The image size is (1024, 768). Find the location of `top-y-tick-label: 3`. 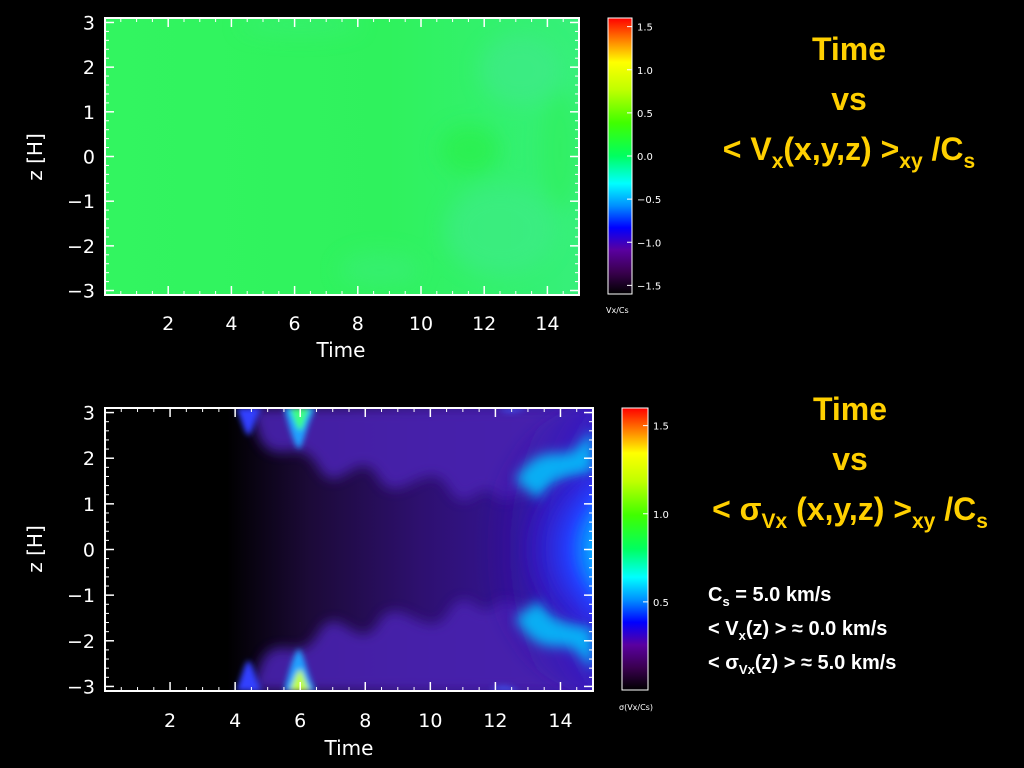

top-y-tick-label: 3 is located at coordinates (89, 23).